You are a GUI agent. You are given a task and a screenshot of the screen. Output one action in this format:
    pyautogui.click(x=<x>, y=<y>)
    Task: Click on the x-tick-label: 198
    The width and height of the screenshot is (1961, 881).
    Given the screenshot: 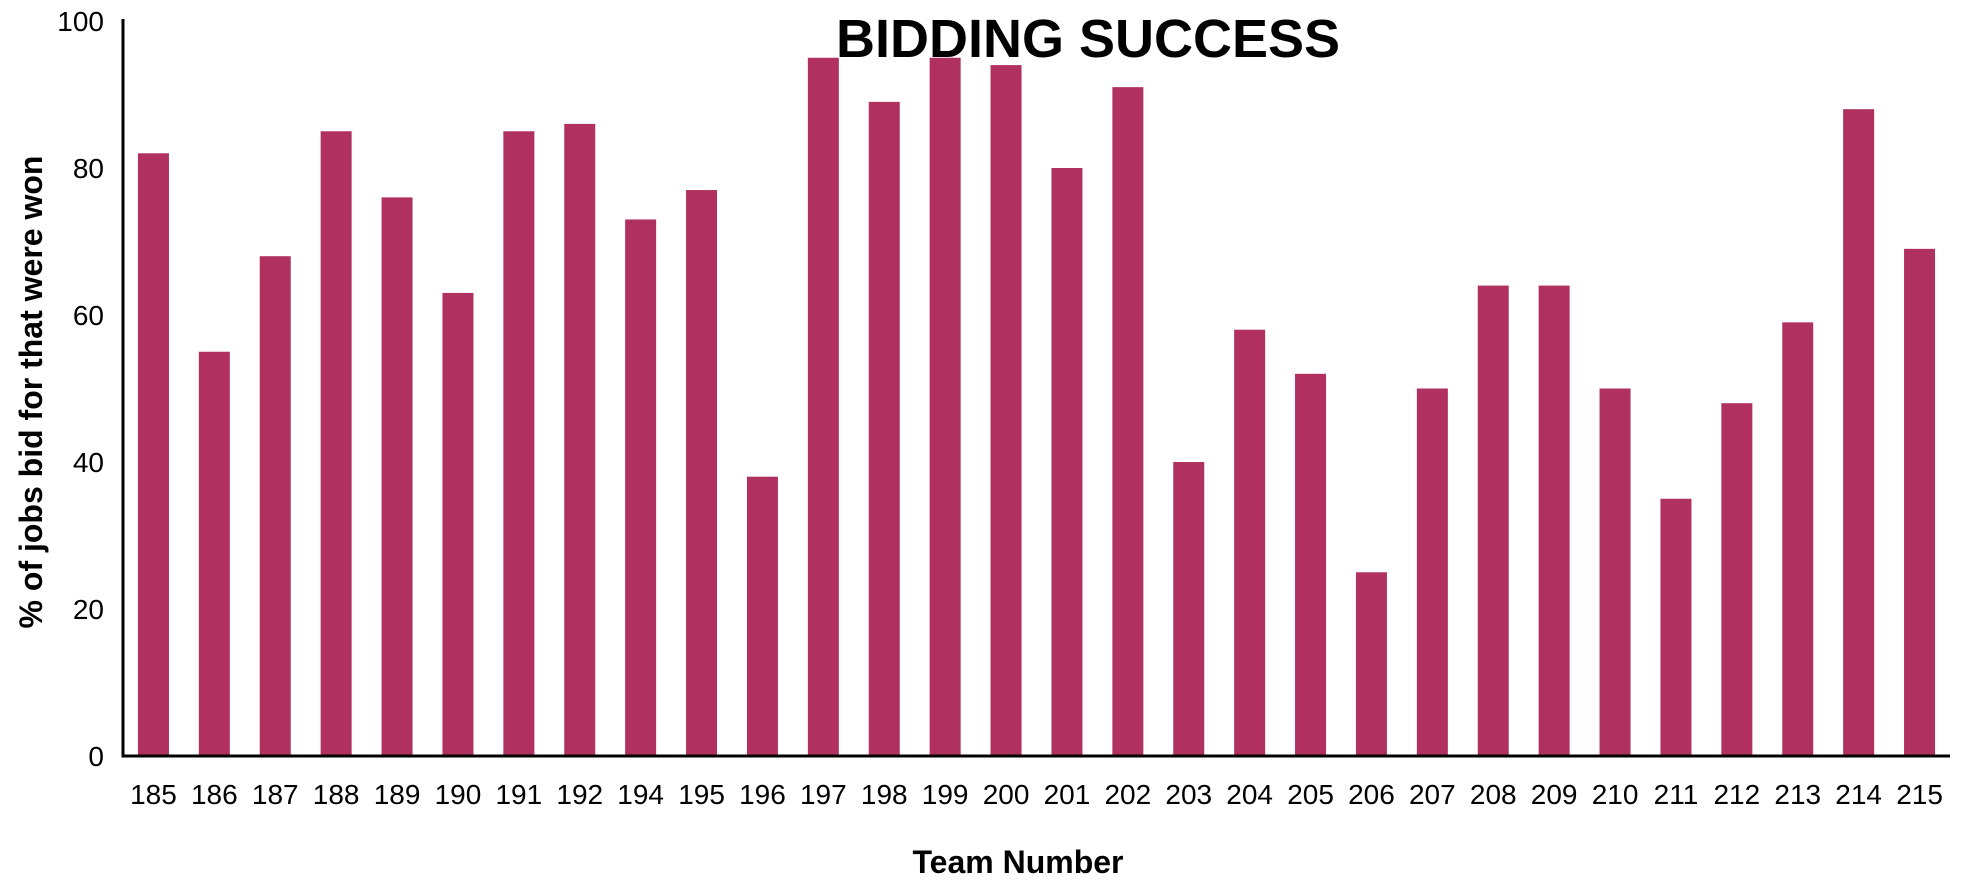 What is the action you would take?
    pyautogui.click(x=884, y=794)
    